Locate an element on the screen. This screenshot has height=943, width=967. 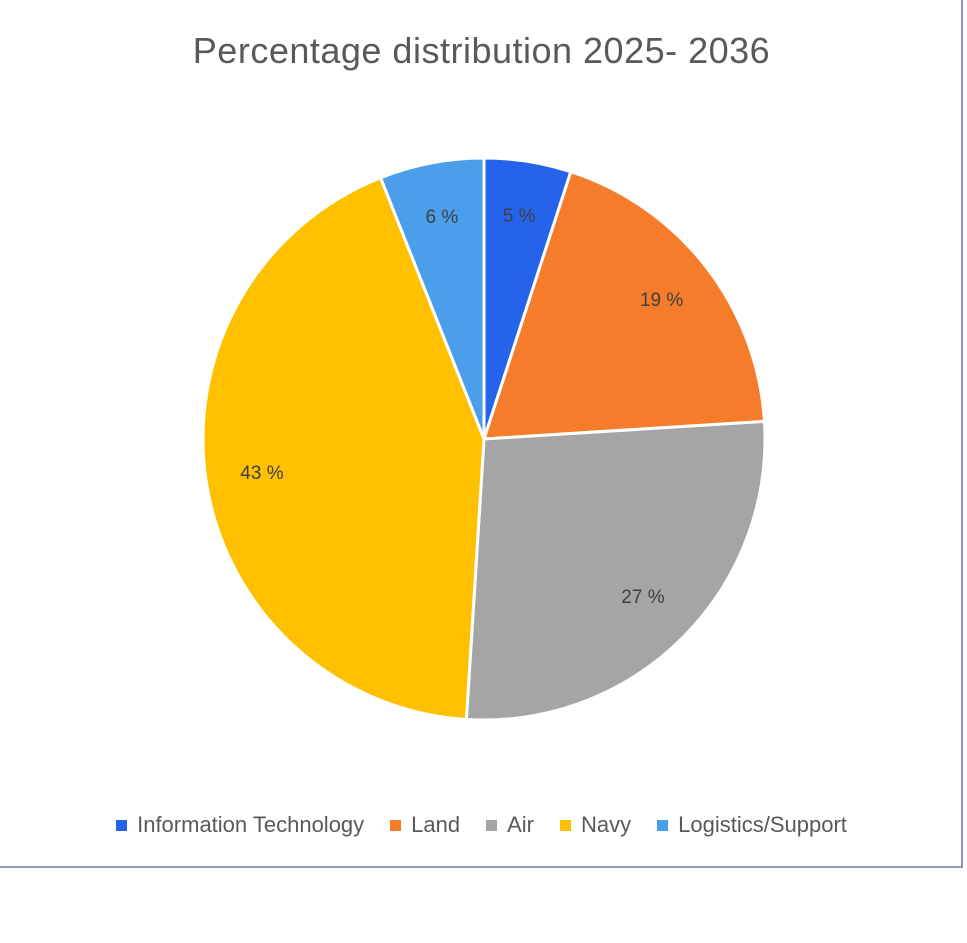
legend-item-information-technology: Information Technology is located at coordinates (240, 825).